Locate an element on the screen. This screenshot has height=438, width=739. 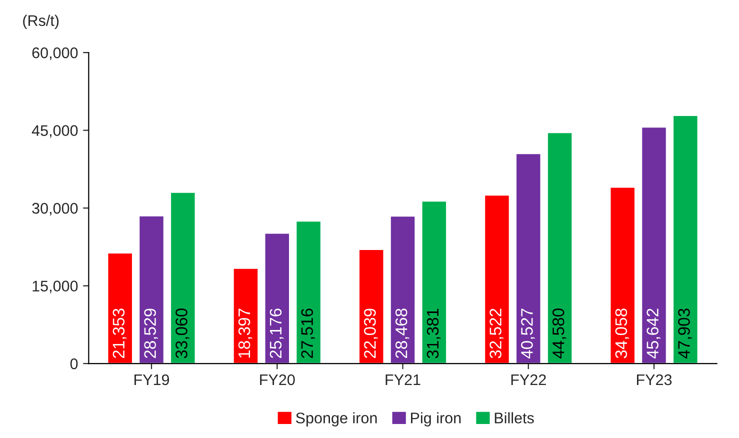
data-label: 28,529 is located at coordinates (151, 333).